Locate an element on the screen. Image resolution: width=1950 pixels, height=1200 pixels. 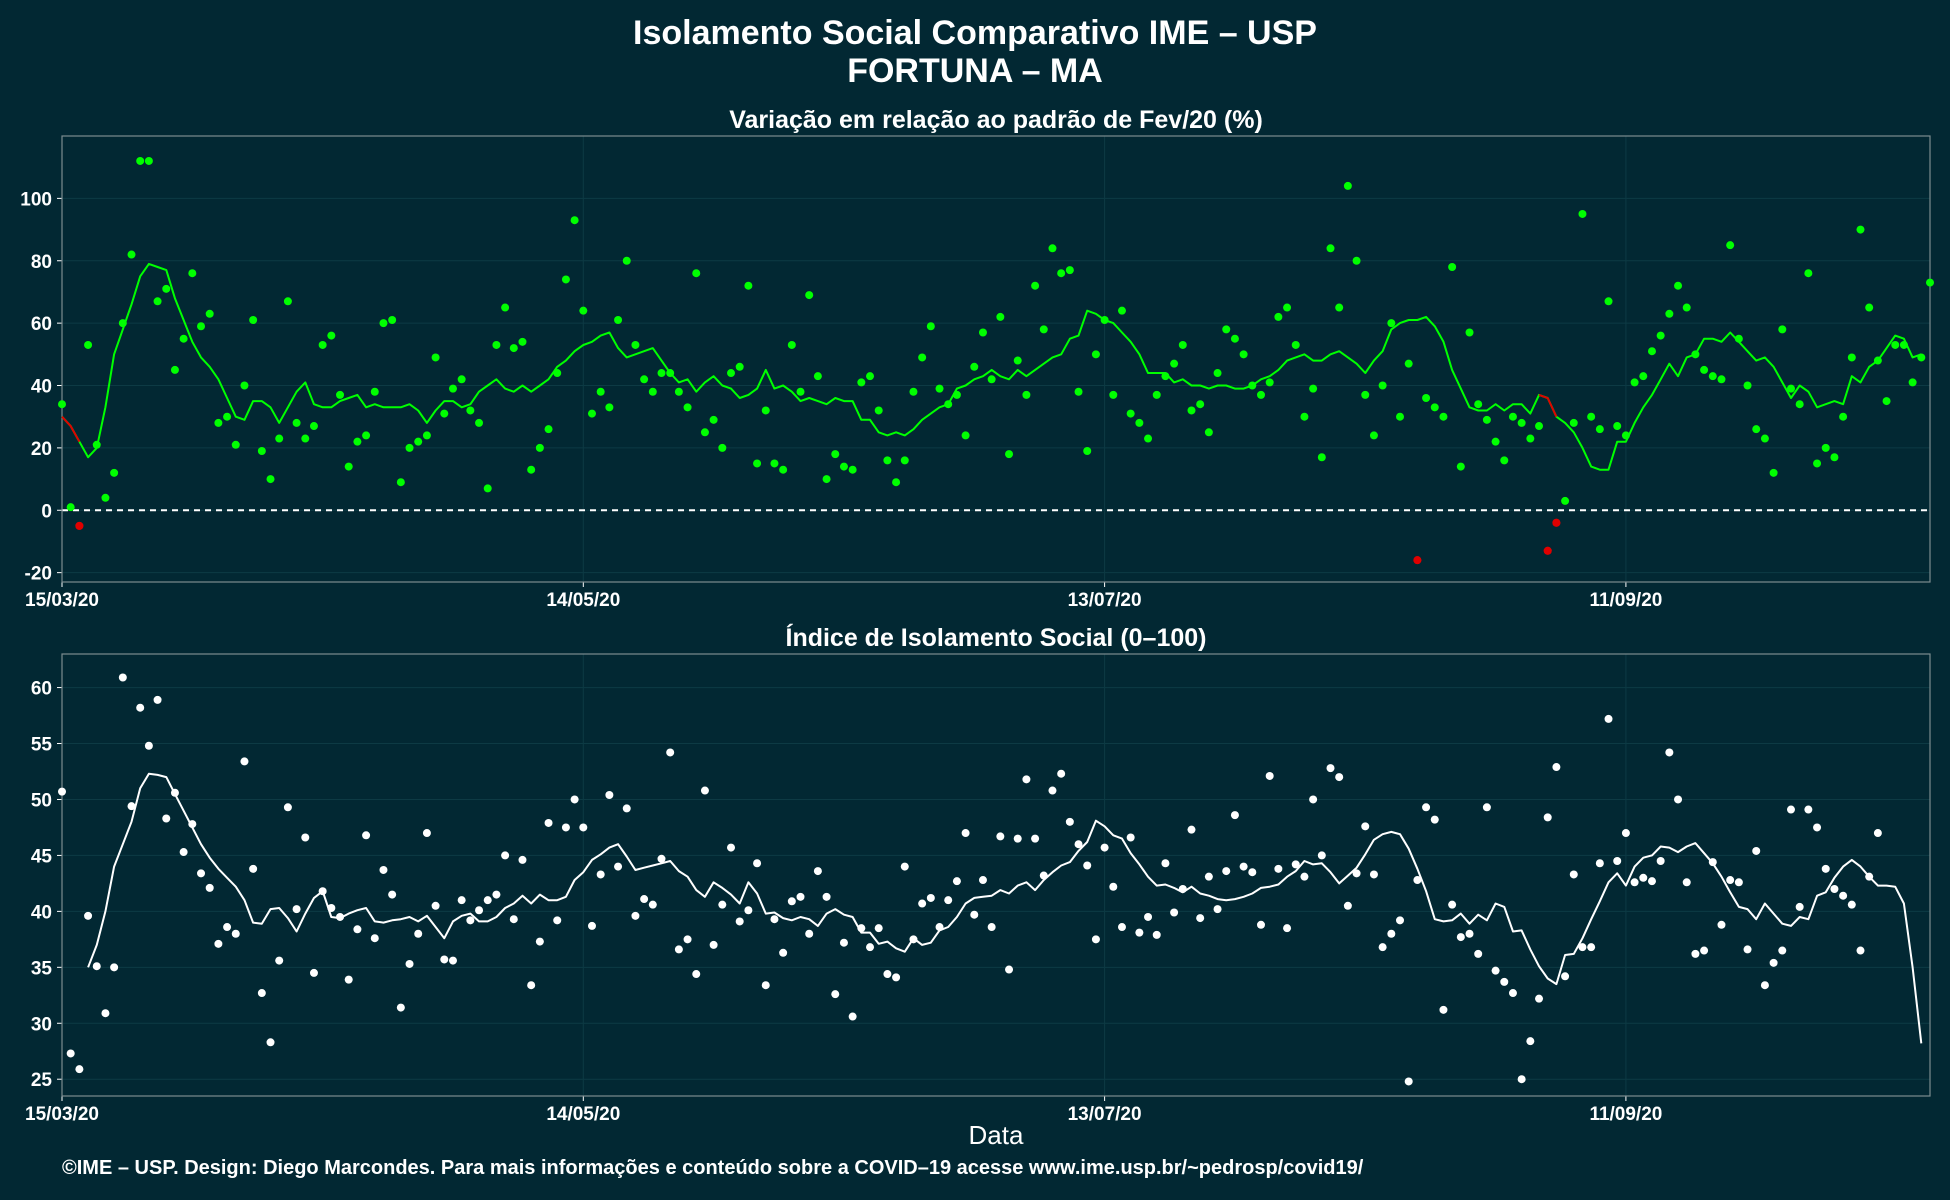
y-tick-label: 35 is located at coordinates (42, 968).